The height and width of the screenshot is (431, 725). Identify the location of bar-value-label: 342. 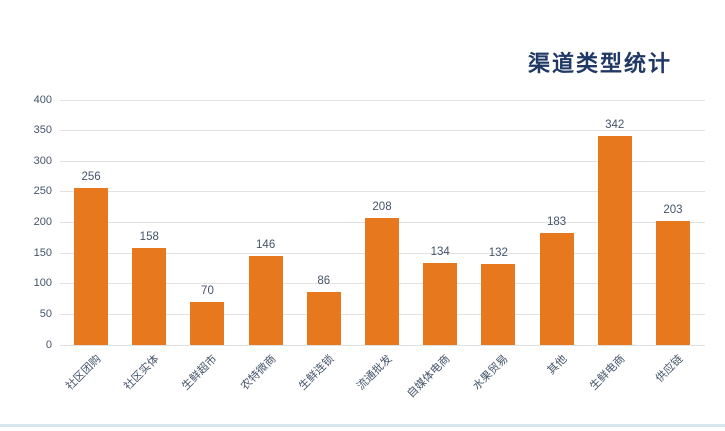
(615, 124).